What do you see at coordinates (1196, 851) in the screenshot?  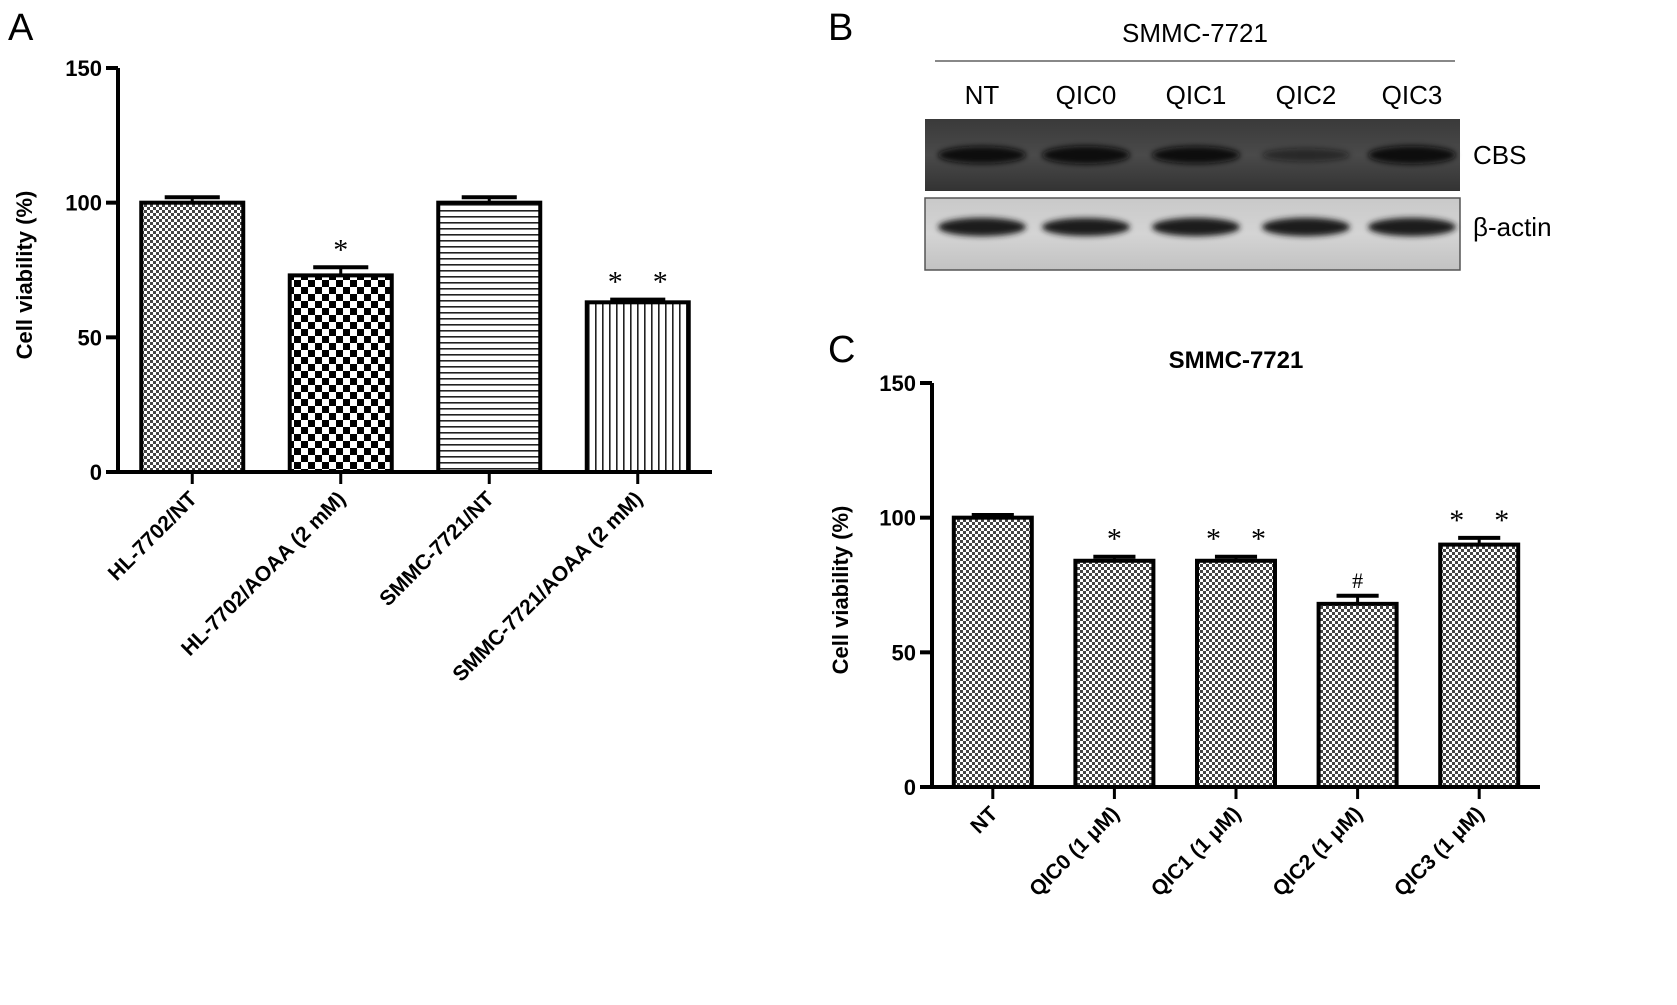 I see `x-category-label: QIC1 (1 μM)` at bounding box center [1196, 851].